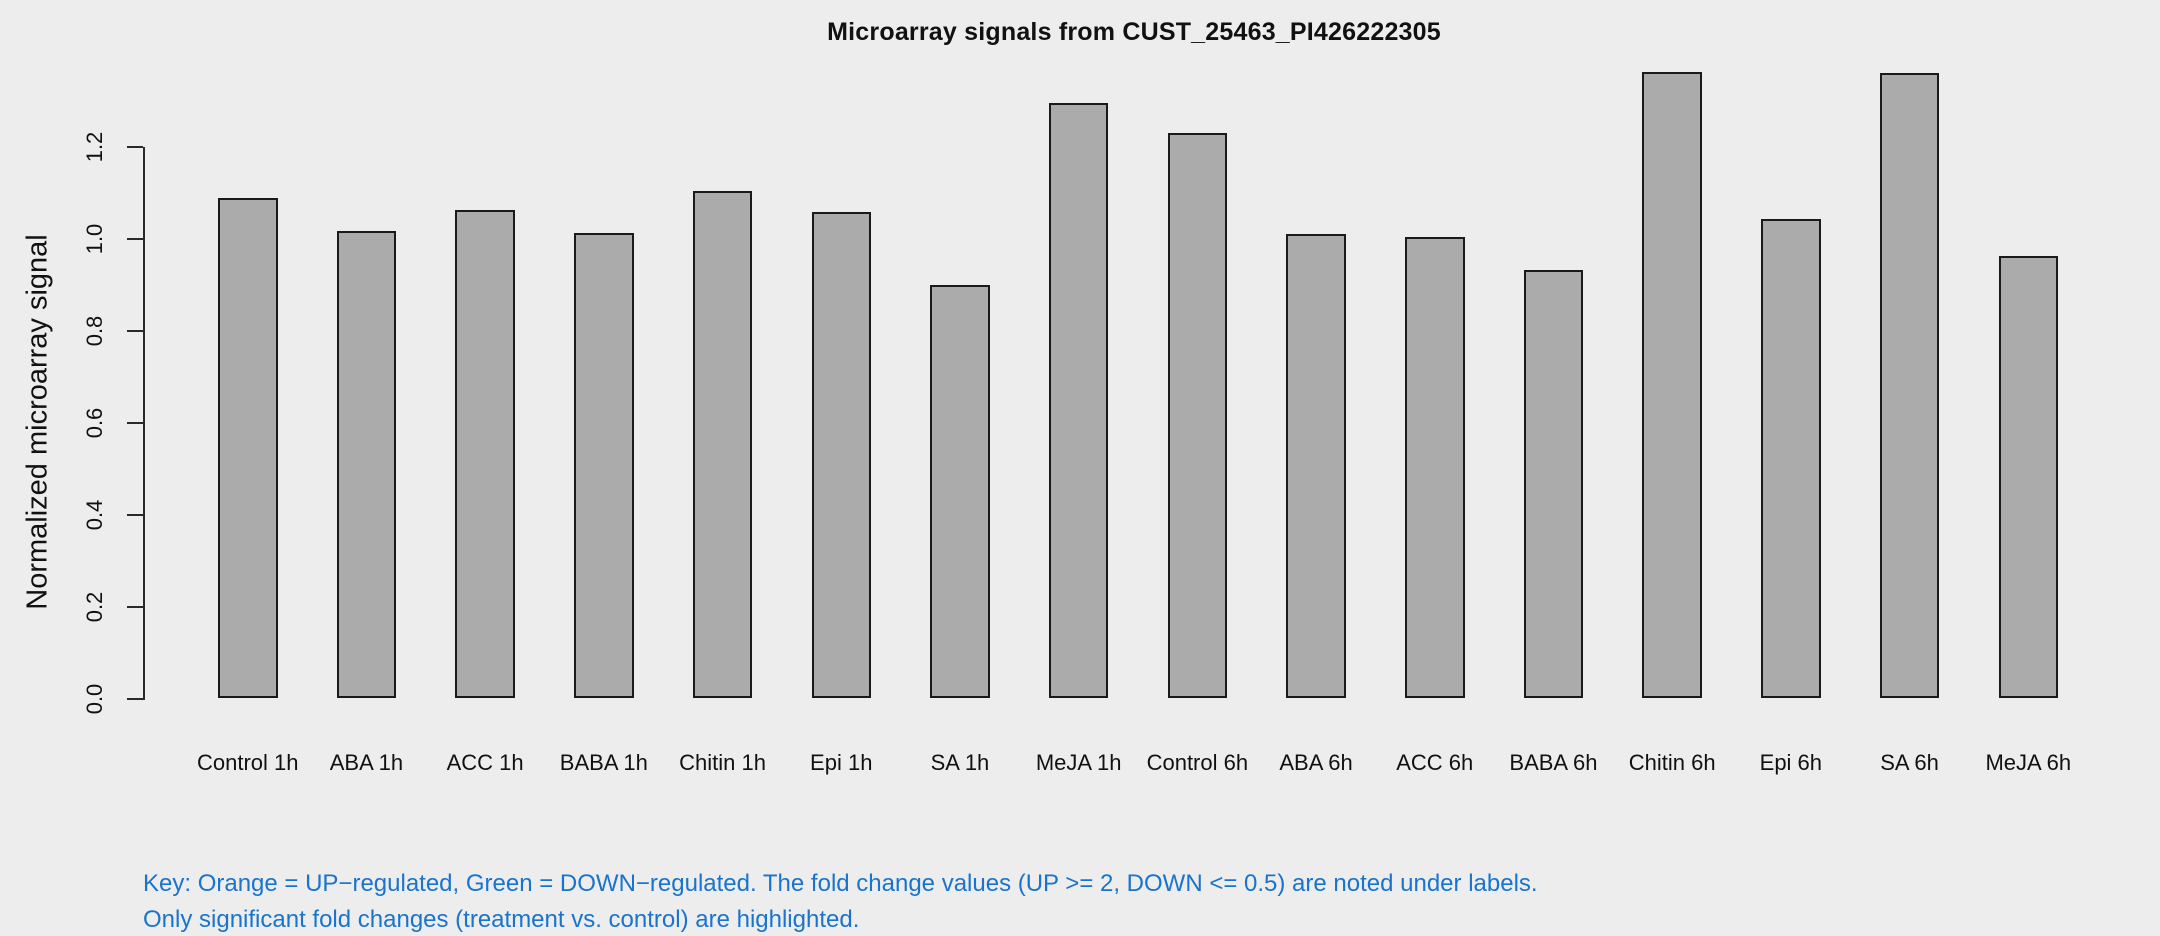 The height and width of the screenshot is (936, 2160). I want to click on x-category-label: SA 6h, so click(1909, 762).